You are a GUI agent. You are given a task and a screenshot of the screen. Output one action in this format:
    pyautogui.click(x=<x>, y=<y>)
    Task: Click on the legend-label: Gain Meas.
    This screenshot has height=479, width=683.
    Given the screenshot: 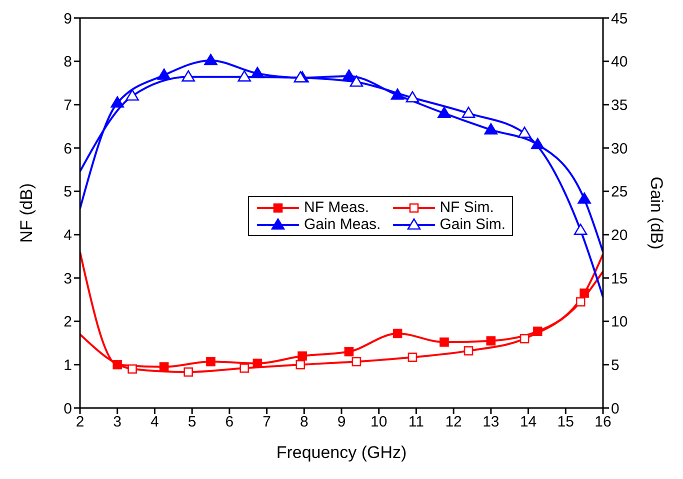 What is the action you would take?
    pyautogui.click(x=342, y=224)
    